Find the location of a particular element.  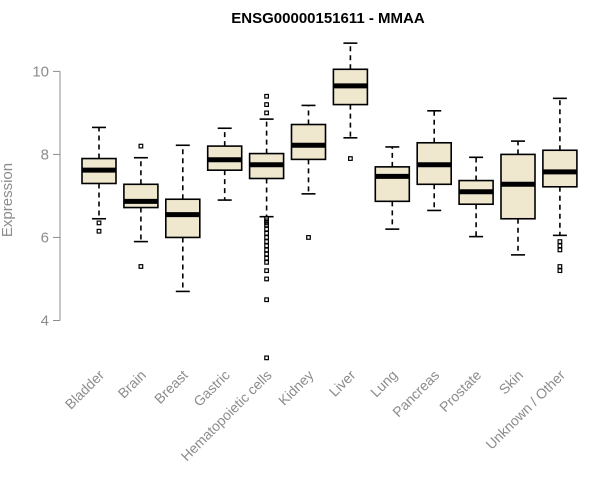

box-prostate is located at coordinates (476, 197).